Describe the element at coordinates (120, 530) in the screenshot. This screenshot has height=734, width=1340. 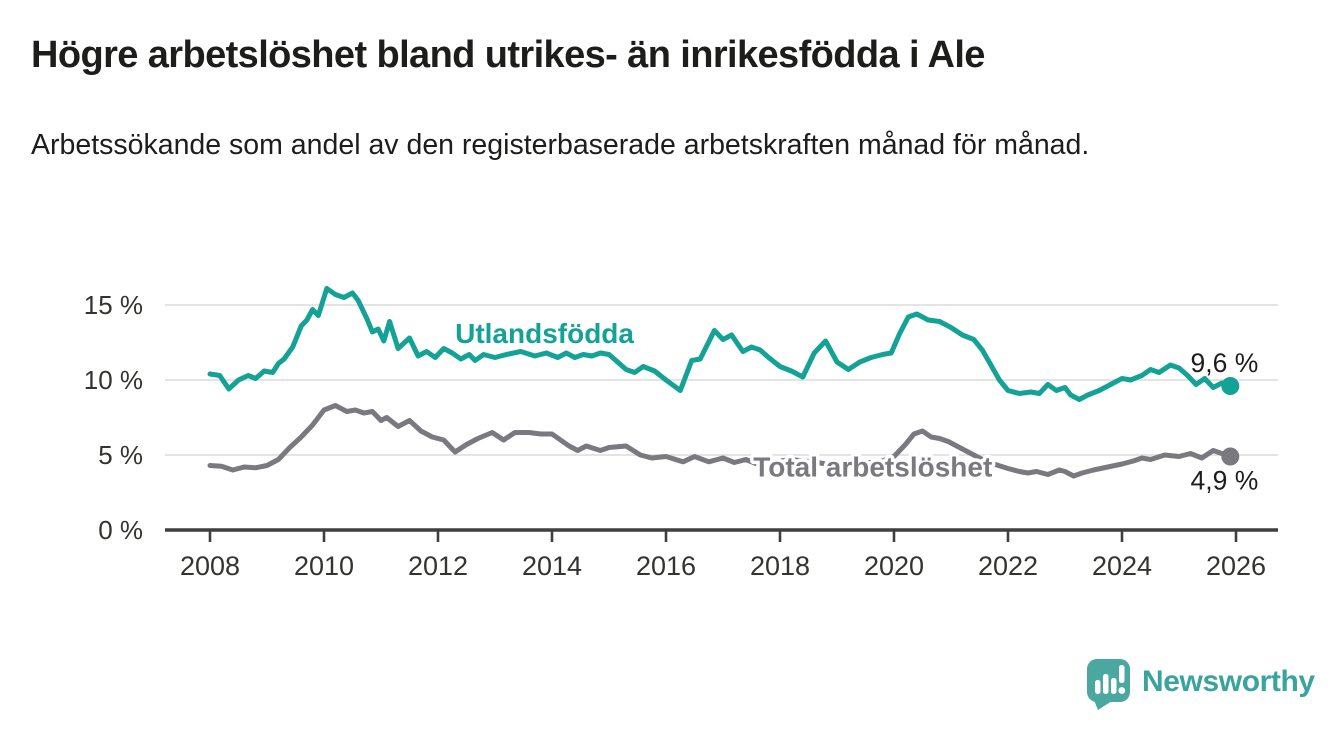
I see `y-axis-tick-label: 0 %` at that location.